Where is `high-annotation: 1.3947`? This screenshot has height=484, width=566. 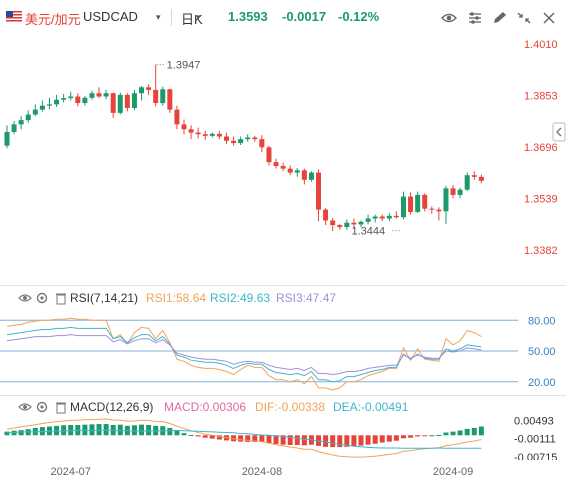 high-annotation: 1.3947 is located at coordinates (184, 66).